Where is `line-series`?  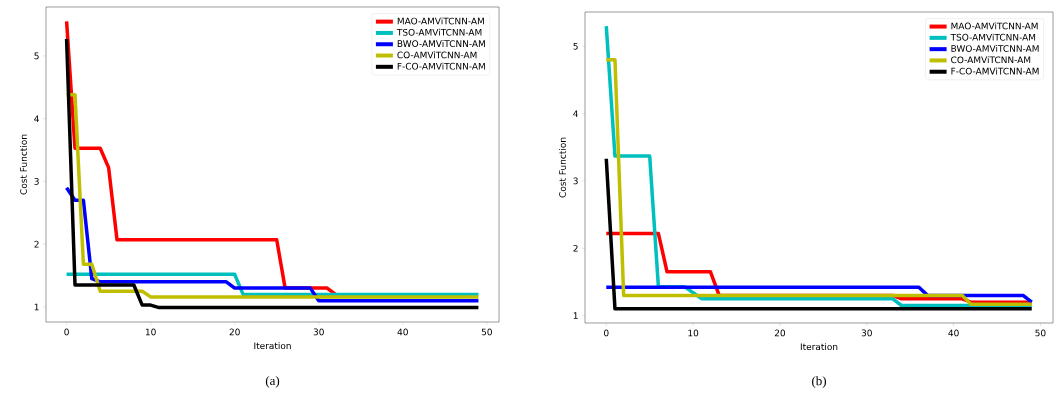
line-series is located at coordinates (272, 244).